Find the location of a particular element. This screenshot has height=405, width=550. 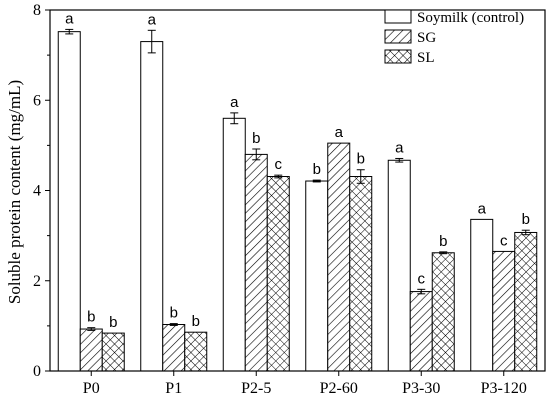

x-tick-label: P2-5 is located at coordinates (256, 388).